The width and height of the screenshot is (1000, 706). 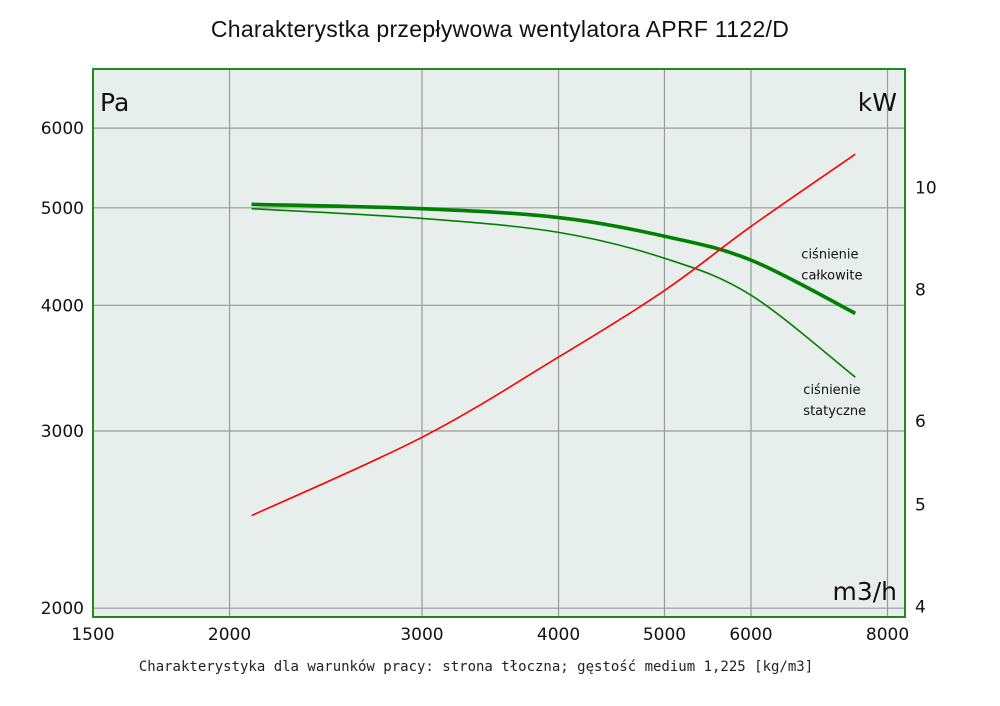 I want to click on x-axis-unit-label: m3/h, so click(x=864, y=591).